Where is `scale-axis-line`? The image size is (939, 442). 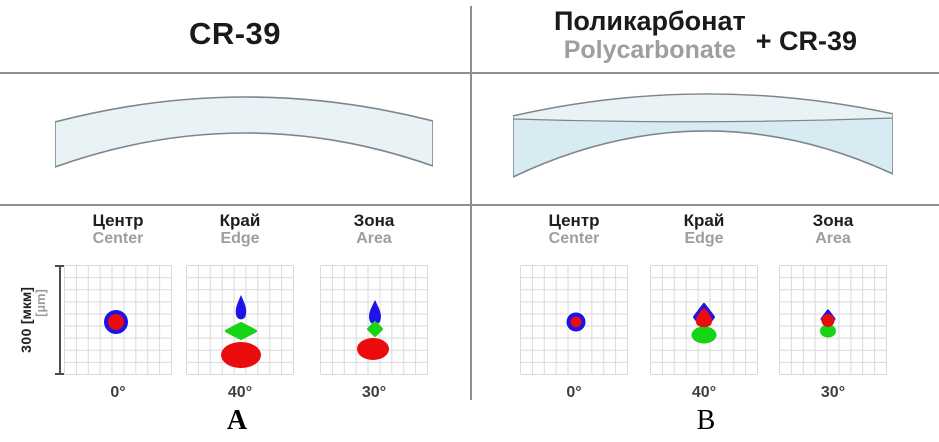 scale-axis-line is located at coordinates (60, 320).